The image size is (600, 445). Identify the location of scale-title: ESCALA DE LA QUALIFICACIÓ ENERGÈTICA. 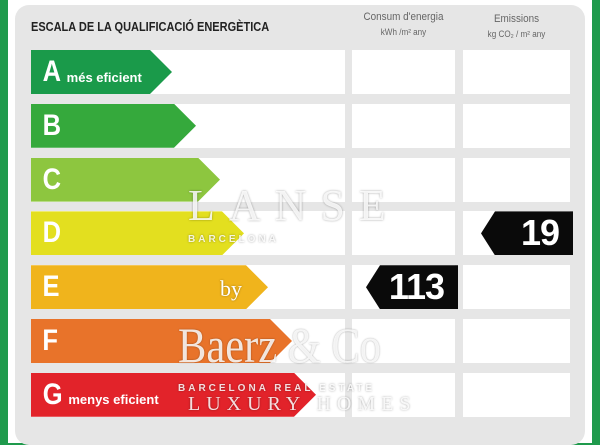
(150, 27).